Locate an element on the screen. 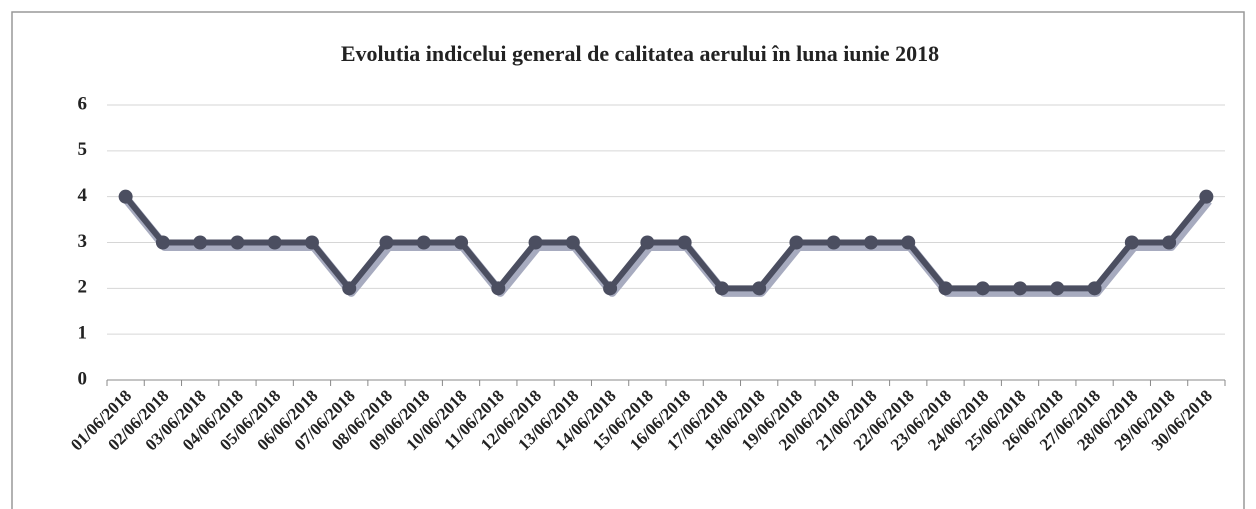 The width and height of the screenshot is (1256, 509). y-tick-label: 0 is located at coordinates (83, 378).